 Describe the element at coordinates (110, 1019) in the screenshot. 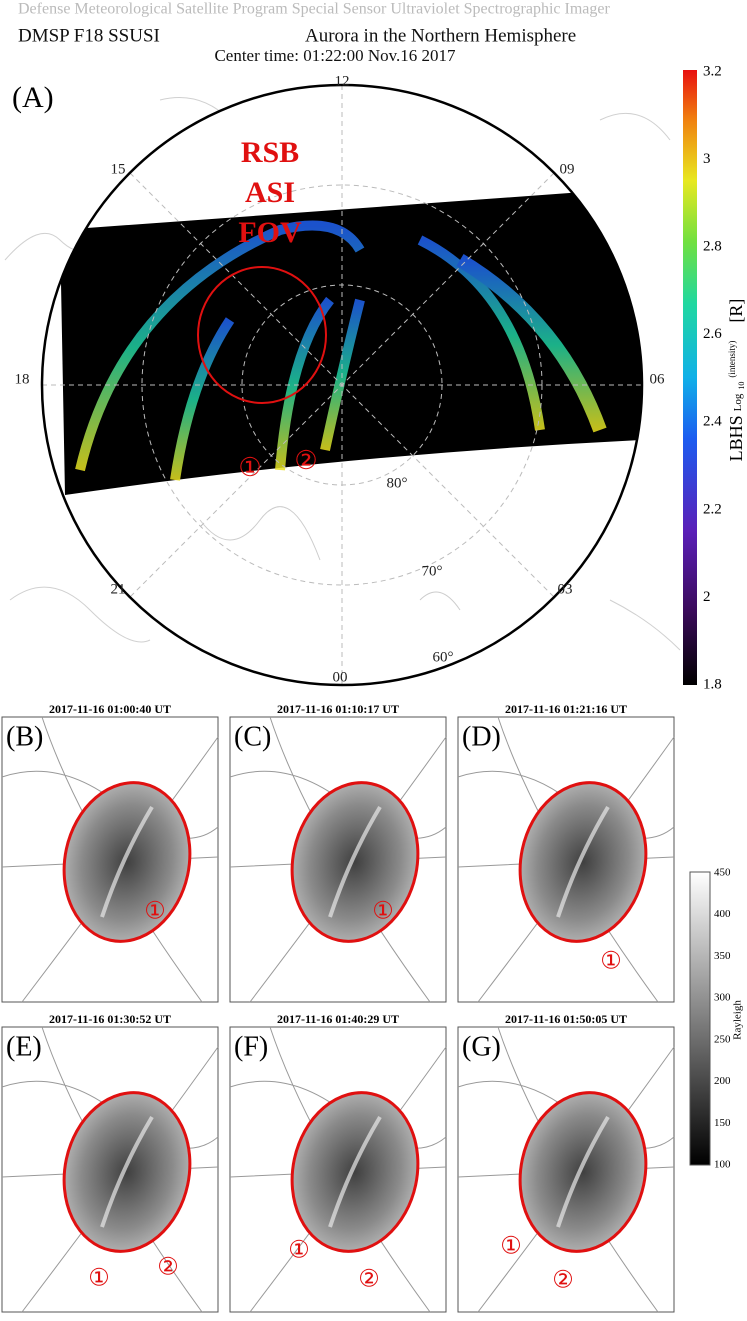

I see `panel-title: 2017-11-16 01:30:52 UT` at that location.